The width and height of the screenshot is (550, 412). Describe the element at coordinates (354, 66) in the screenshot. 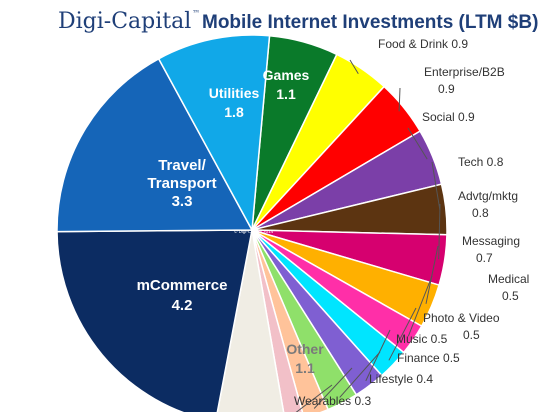

I see `leader-food-drink` at that location.